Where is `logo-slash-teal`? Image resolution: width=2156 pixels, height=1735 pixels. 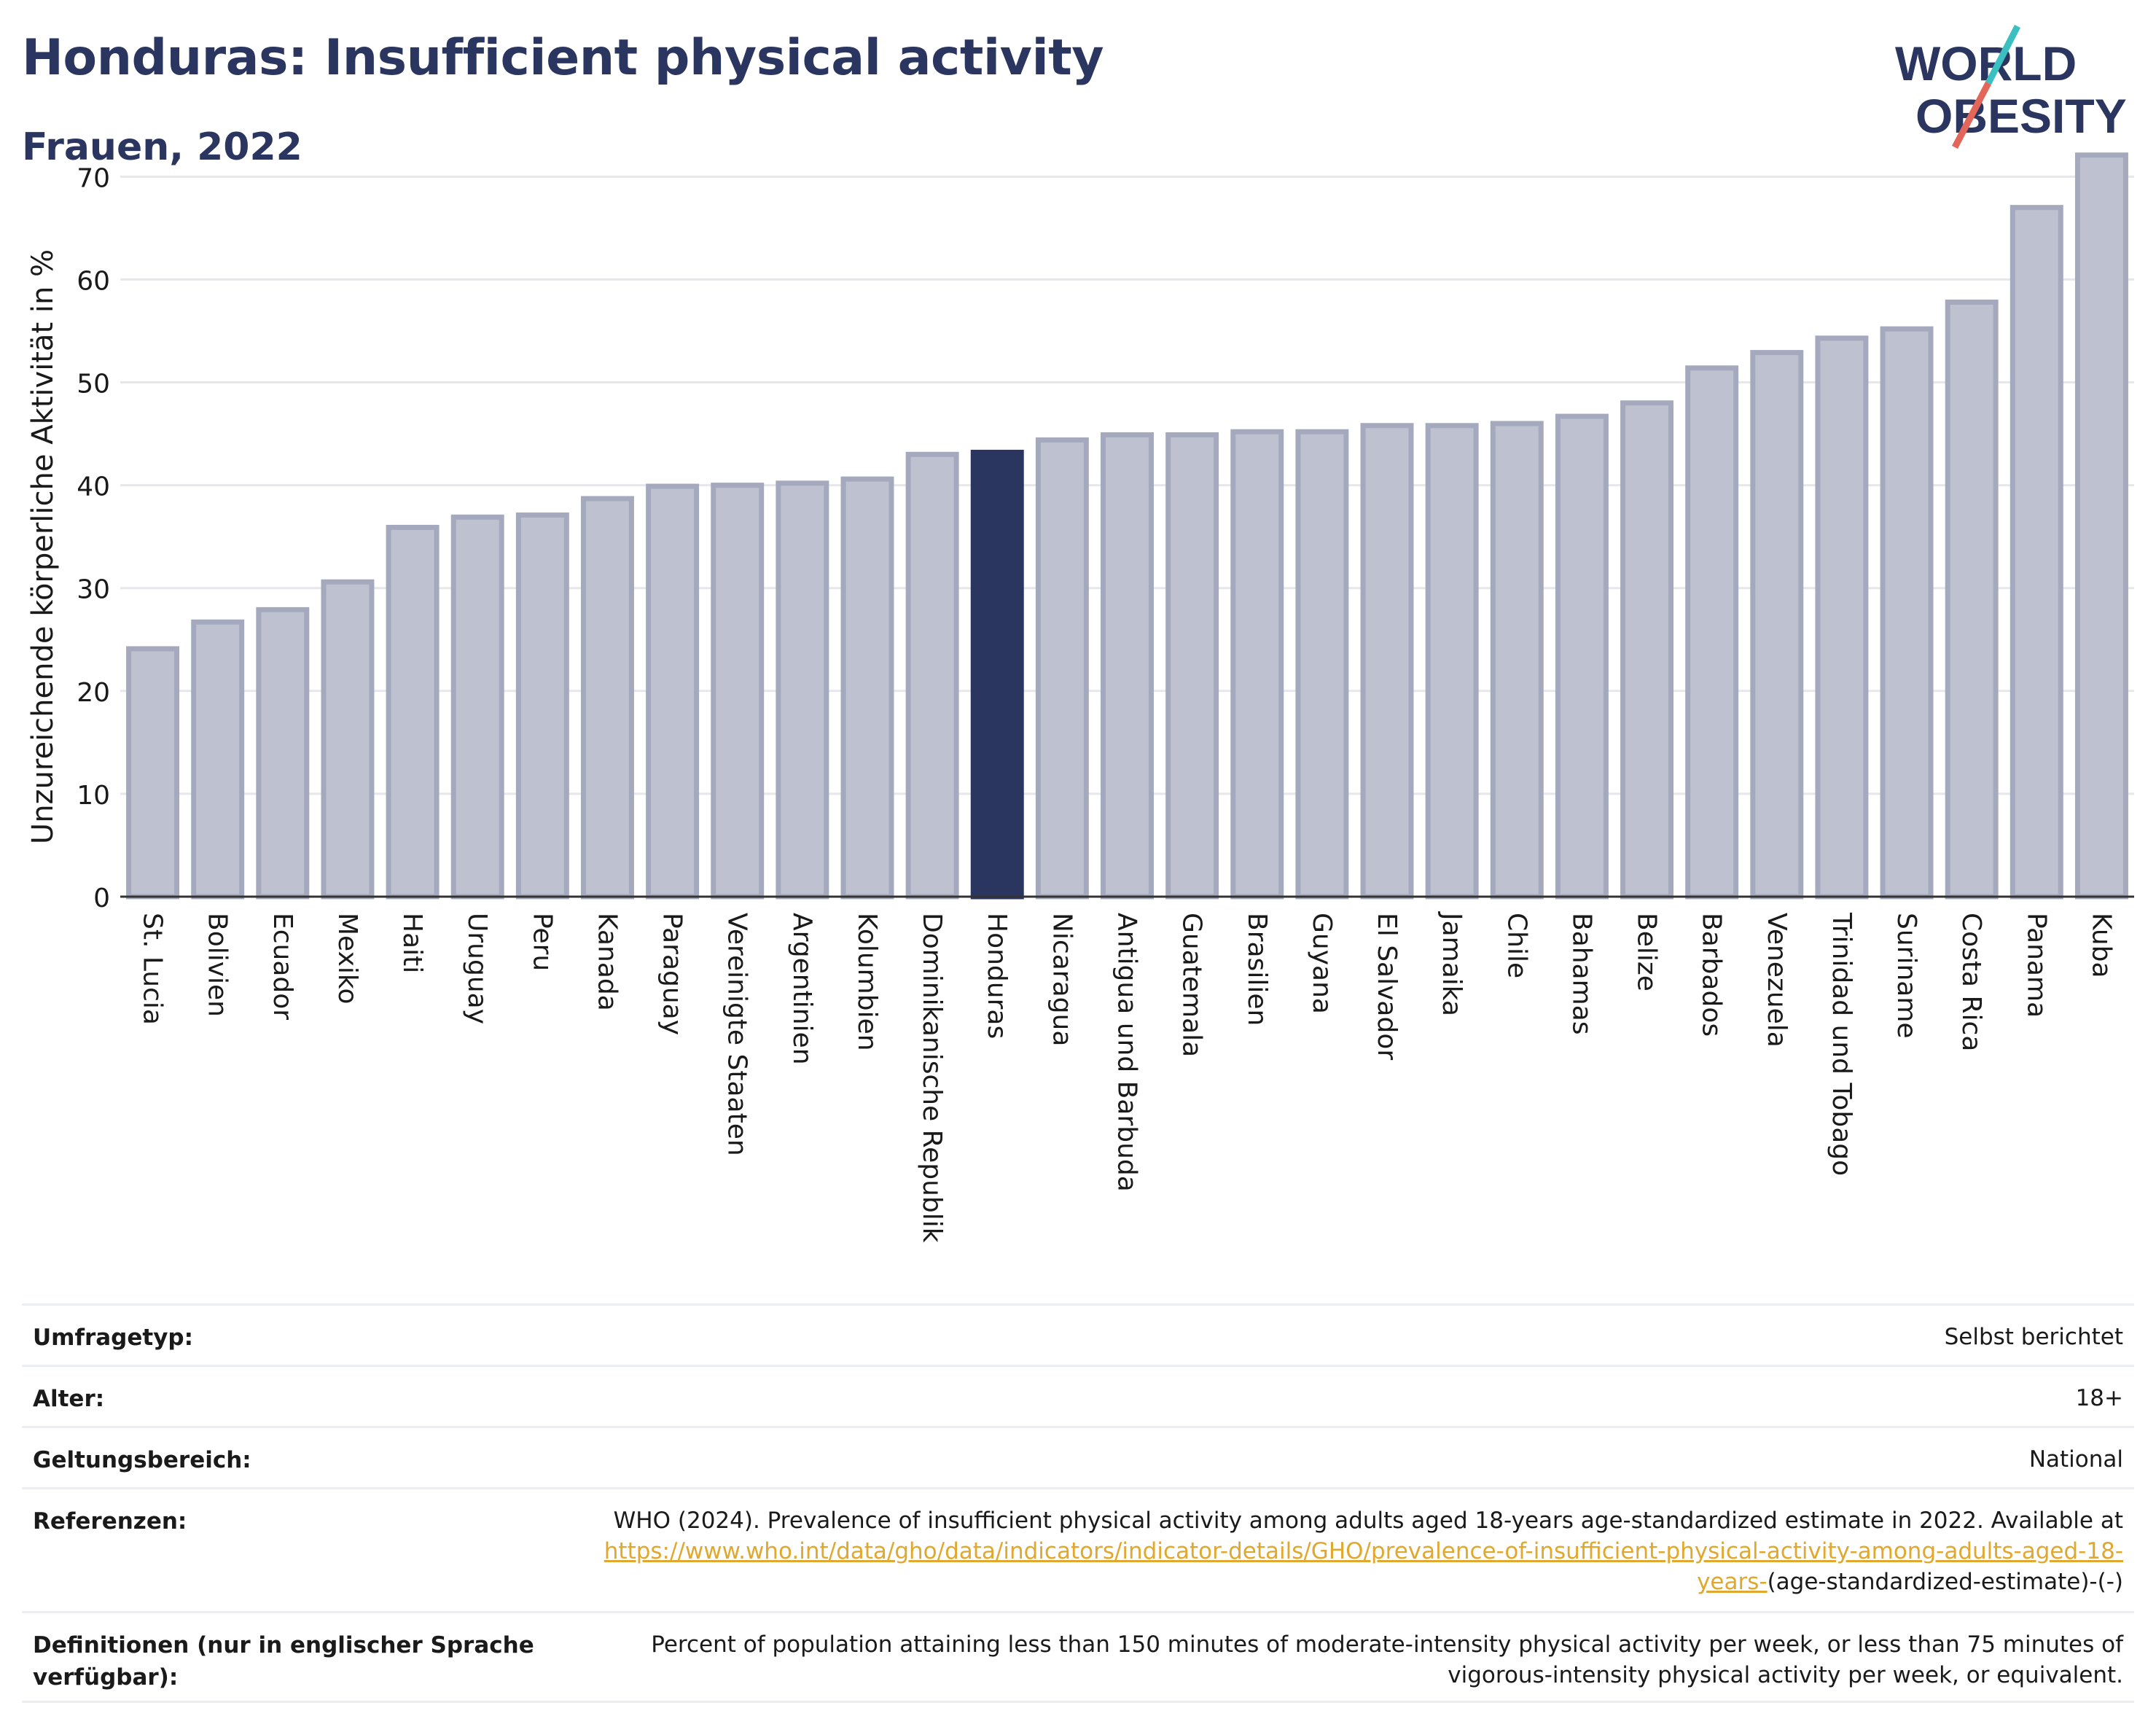
logo-slash-teal is located at coordinates (2003, 54).